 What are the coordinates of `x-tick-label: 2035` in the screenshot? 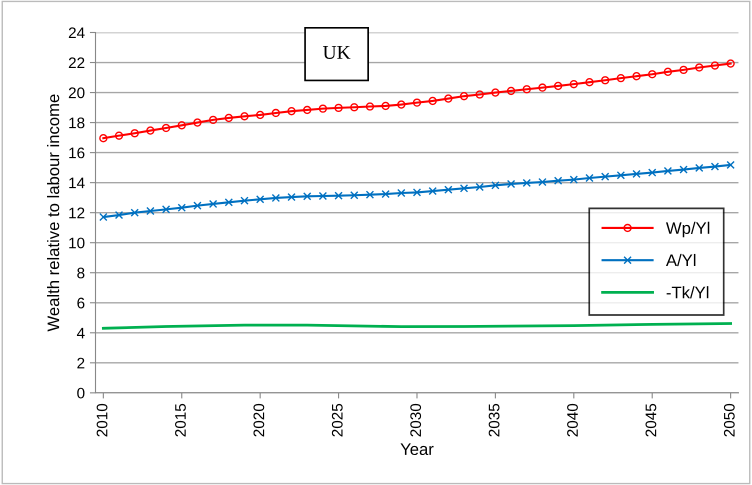 It's located at (494, 420).